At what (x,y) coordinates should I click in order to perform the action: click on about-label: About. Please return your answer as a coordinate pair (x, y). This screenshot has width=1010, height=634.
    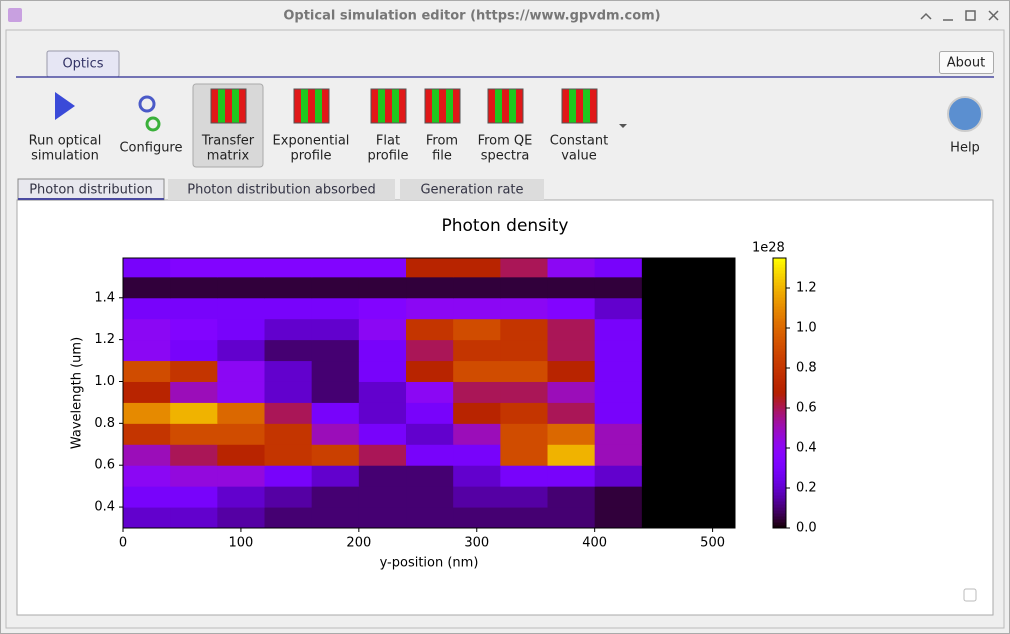
    Looking at the image, I should click on (966, 63).